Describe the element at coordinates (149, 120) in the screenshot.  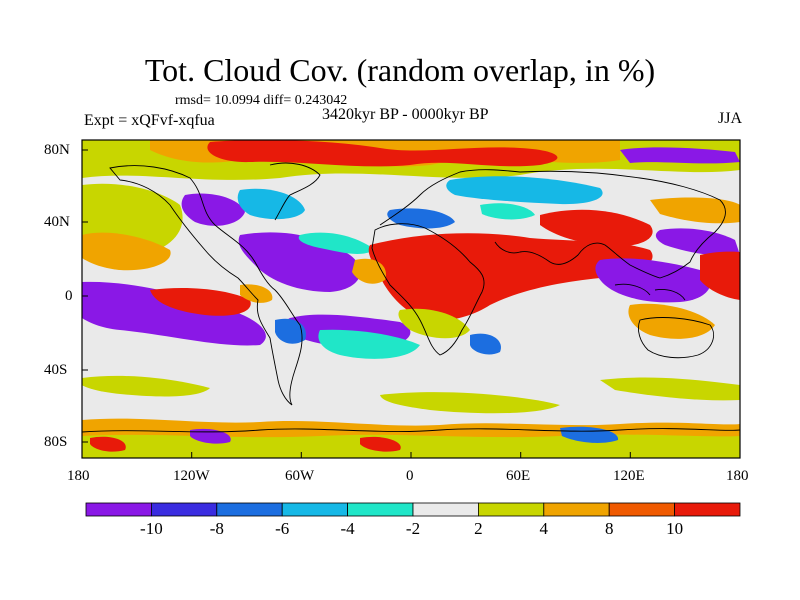
I see `experiment-label: Expt = xQFvf-xqfua` at that location.